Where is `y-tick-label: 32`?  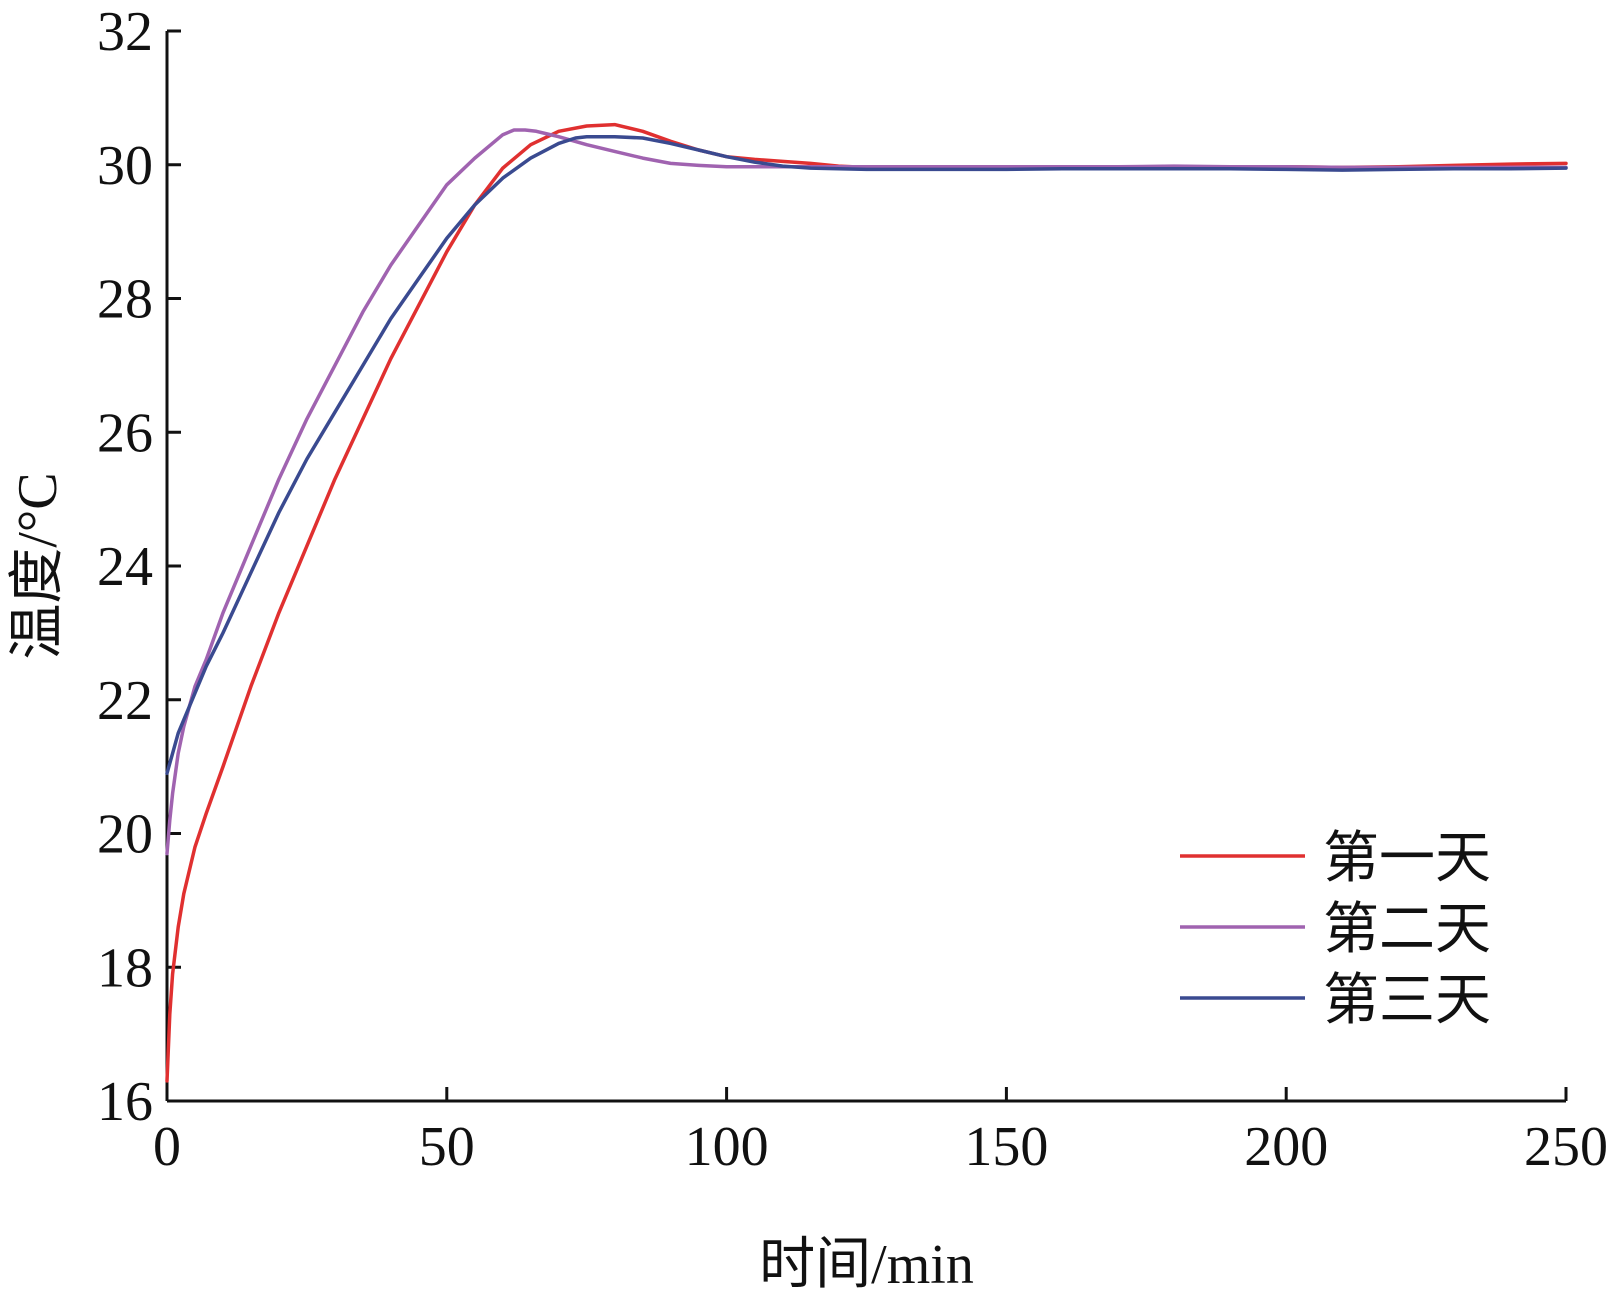 y-tick-label: 32 is located at coordinates (125, 32).